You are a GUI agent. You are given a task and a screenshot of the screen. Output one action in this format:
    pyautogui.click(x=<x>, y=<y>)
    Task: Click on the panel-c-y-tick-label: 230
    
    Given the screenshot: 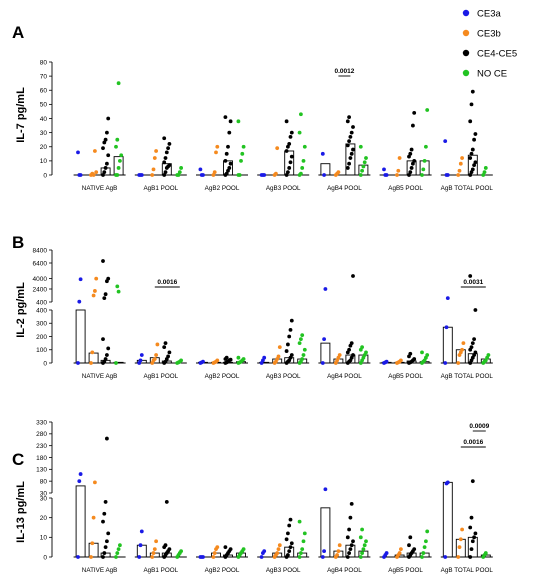 What is the action you would take?
    pyautogui.click(x=41, y=446)
    